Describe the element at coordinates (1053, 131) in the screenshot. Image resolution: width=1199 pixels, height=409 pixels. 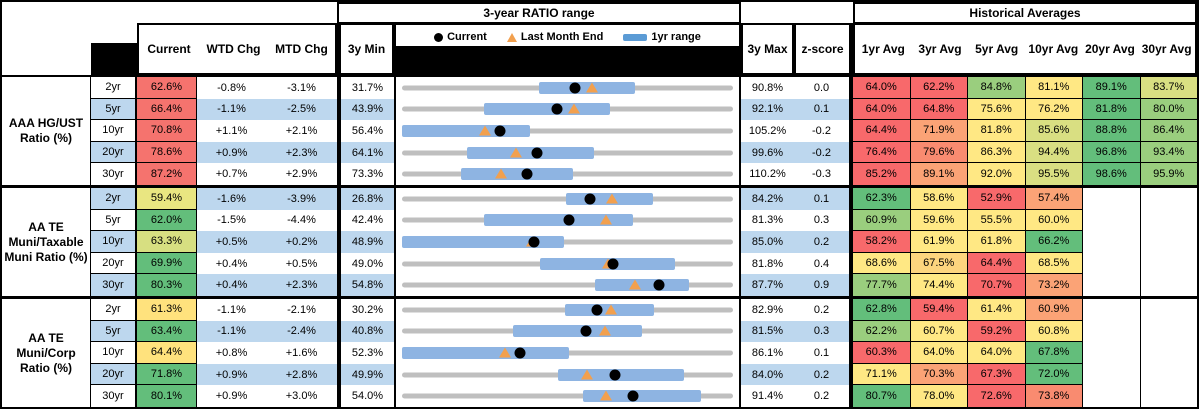
I see `avg-cell: 85.6%` at that location.